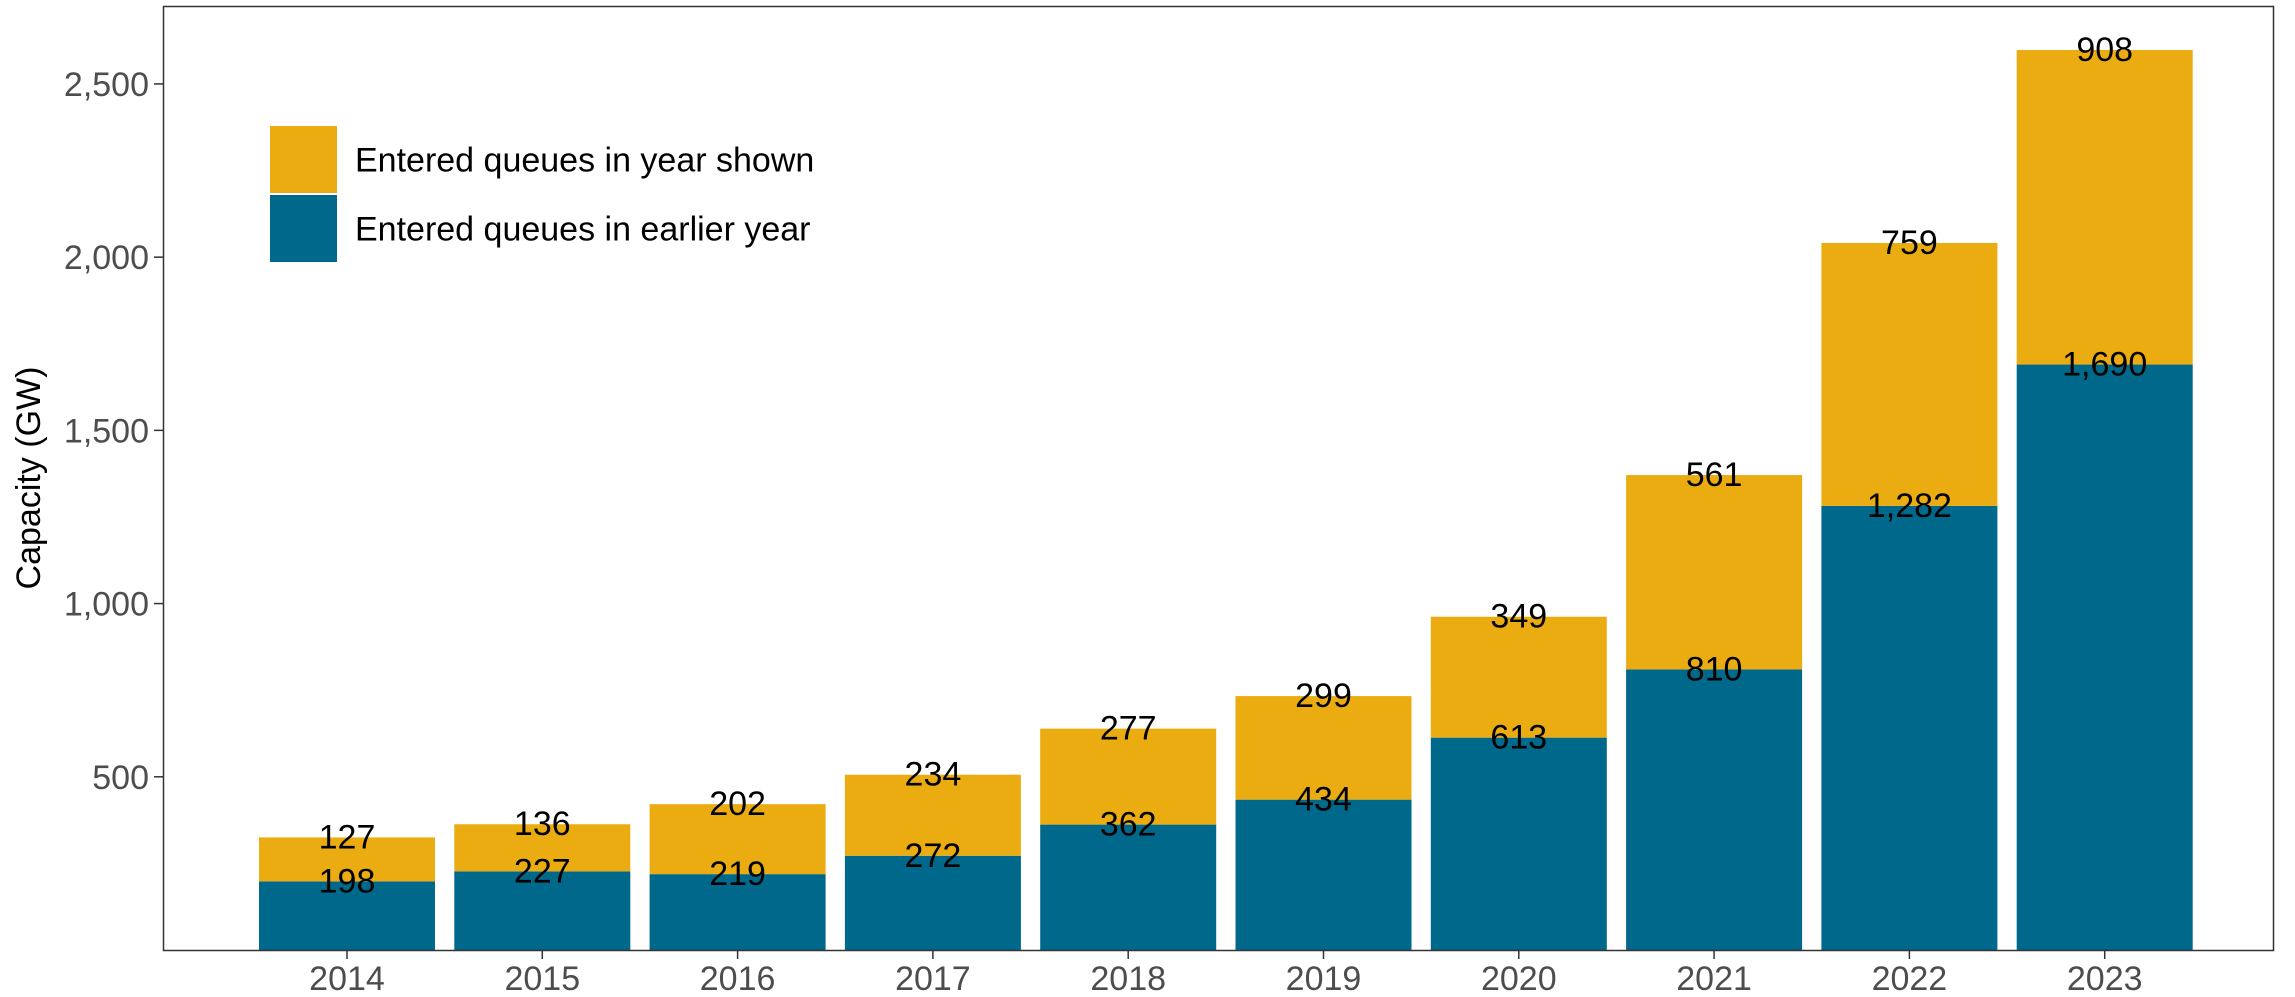  I want to click on y-axis: 500 1,000 1,500 2,000 2,500, so click(113, 431).